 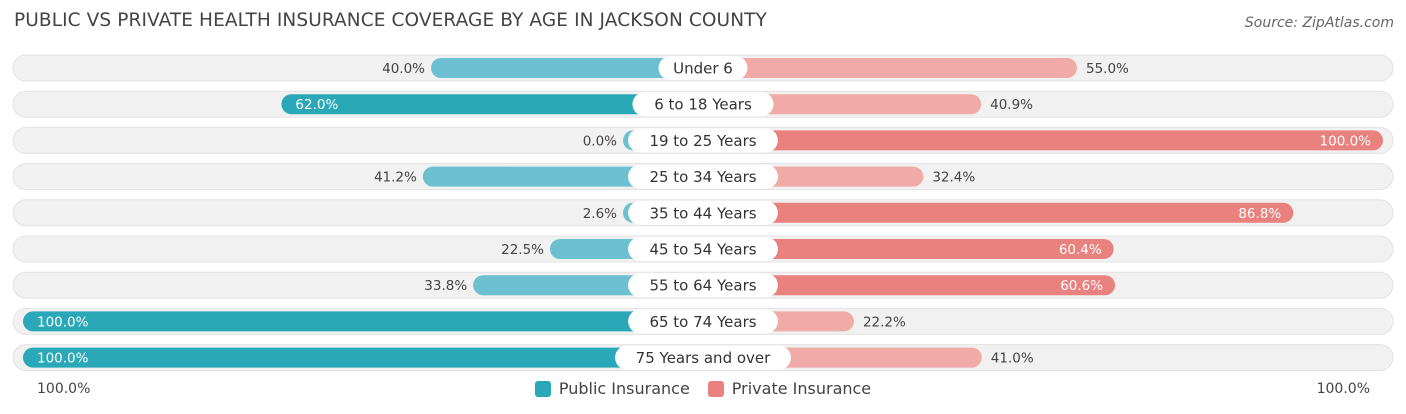 I want to click on legend: Public Insurance Private Insurance, so click(x=703, y=388).